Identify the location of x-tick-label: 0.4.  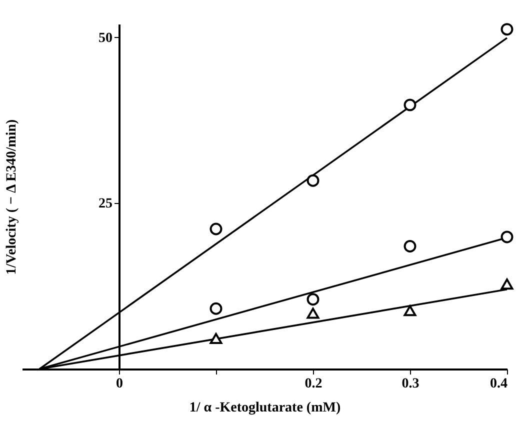
(499, 384).